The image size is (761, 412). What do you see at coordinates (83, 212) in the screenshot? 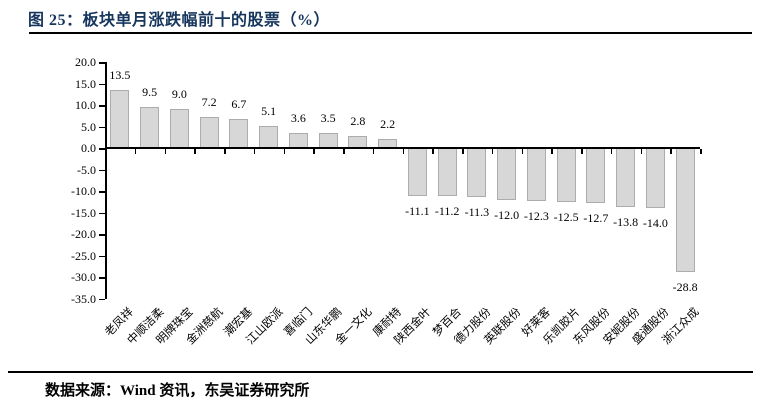
I see `y-axis-tick-label: -15.0` at bounding box center [83, 212].